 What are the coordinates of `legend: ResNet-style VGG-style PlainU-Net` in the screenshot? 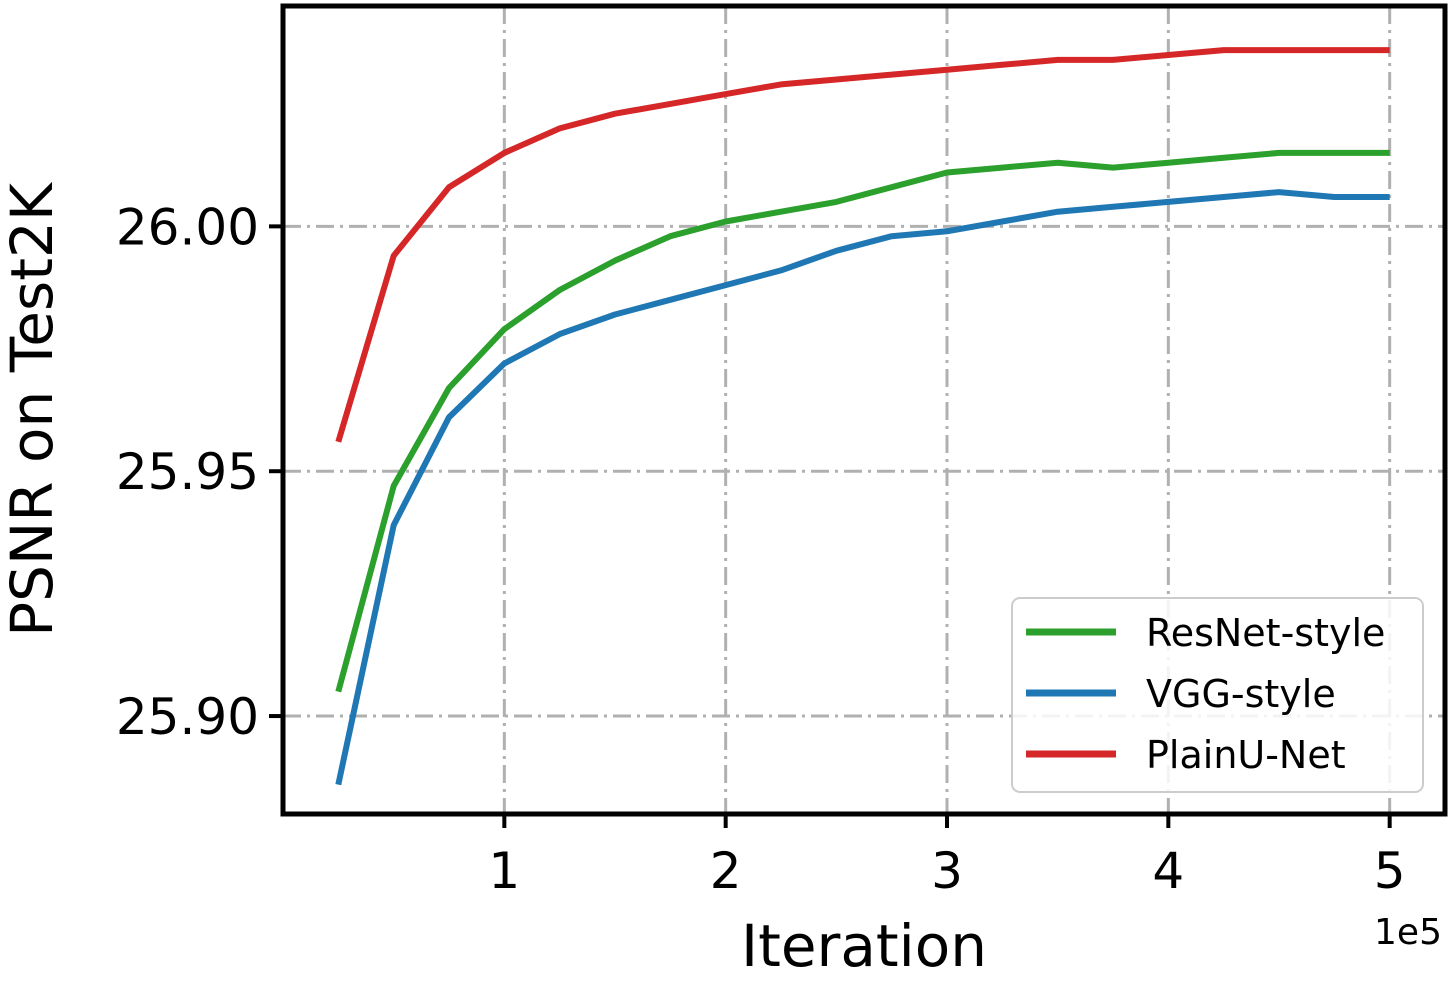 It's located at (1217, 695).